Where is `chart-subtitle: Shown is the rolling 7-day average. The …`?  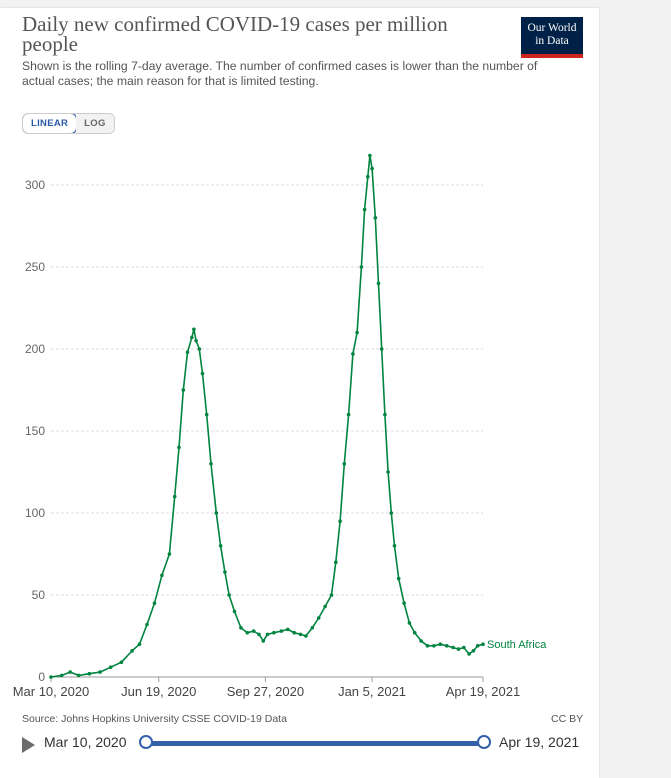
chart-subtitle: Shown is the rolling 7-day average. The … is located at coordinates (280, 73).